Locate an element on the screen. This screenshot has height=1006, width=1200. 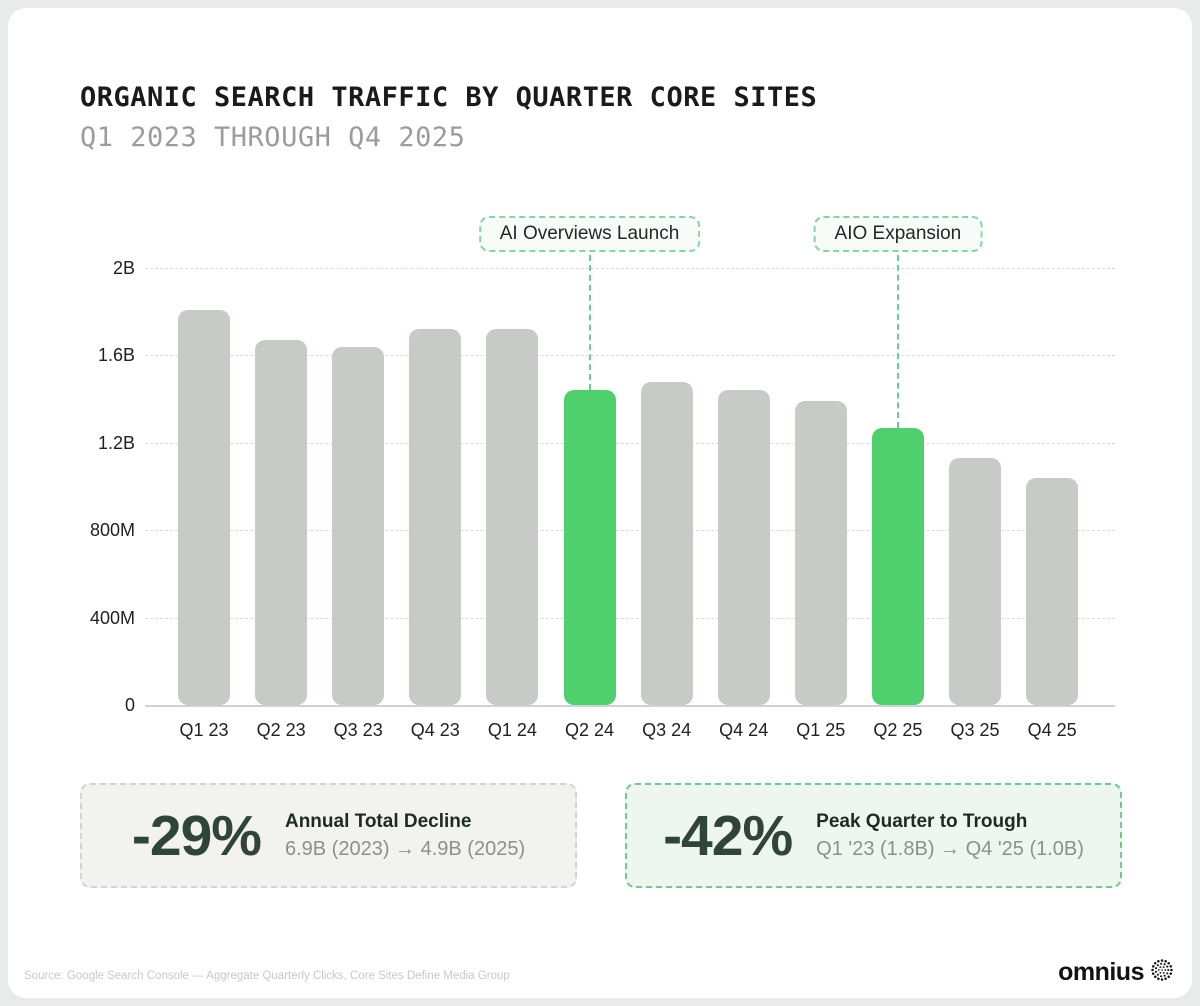
stat-detail-peak-to-trough: Q1 '23 (1.8B) → Q4 '25 (1.0B) is located at coordinates (950, 848).